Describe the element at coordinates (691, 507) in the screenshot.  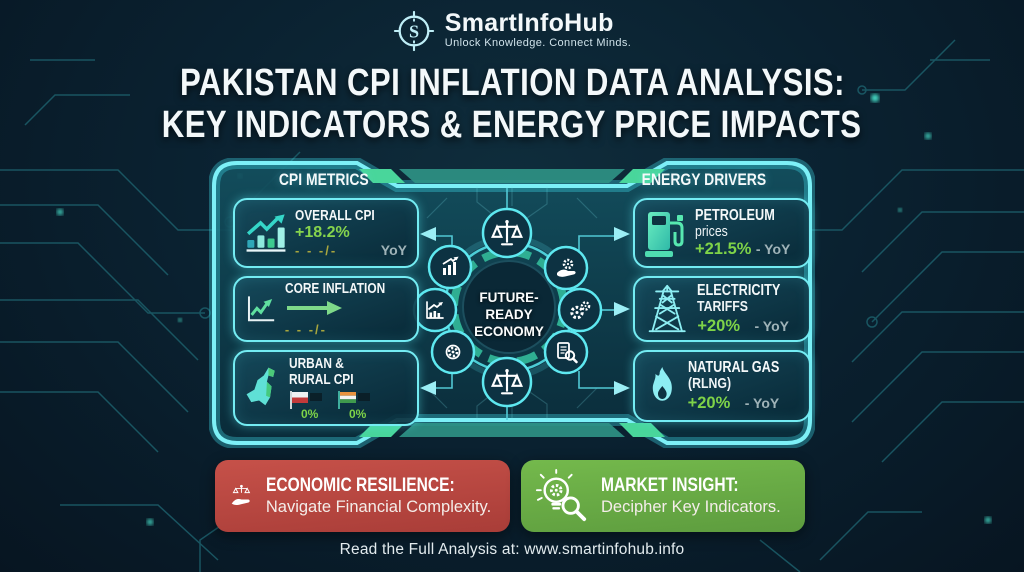
I see `market-insight-subtitle: Decipher Key Indicators.` at that location.